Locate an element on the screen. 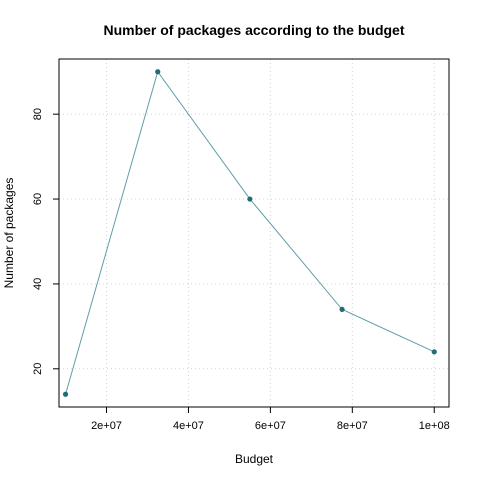 The height and width of the screenshot is (480, 480). x-tick-label: 8e+07 is located at coordinates (352, 426).